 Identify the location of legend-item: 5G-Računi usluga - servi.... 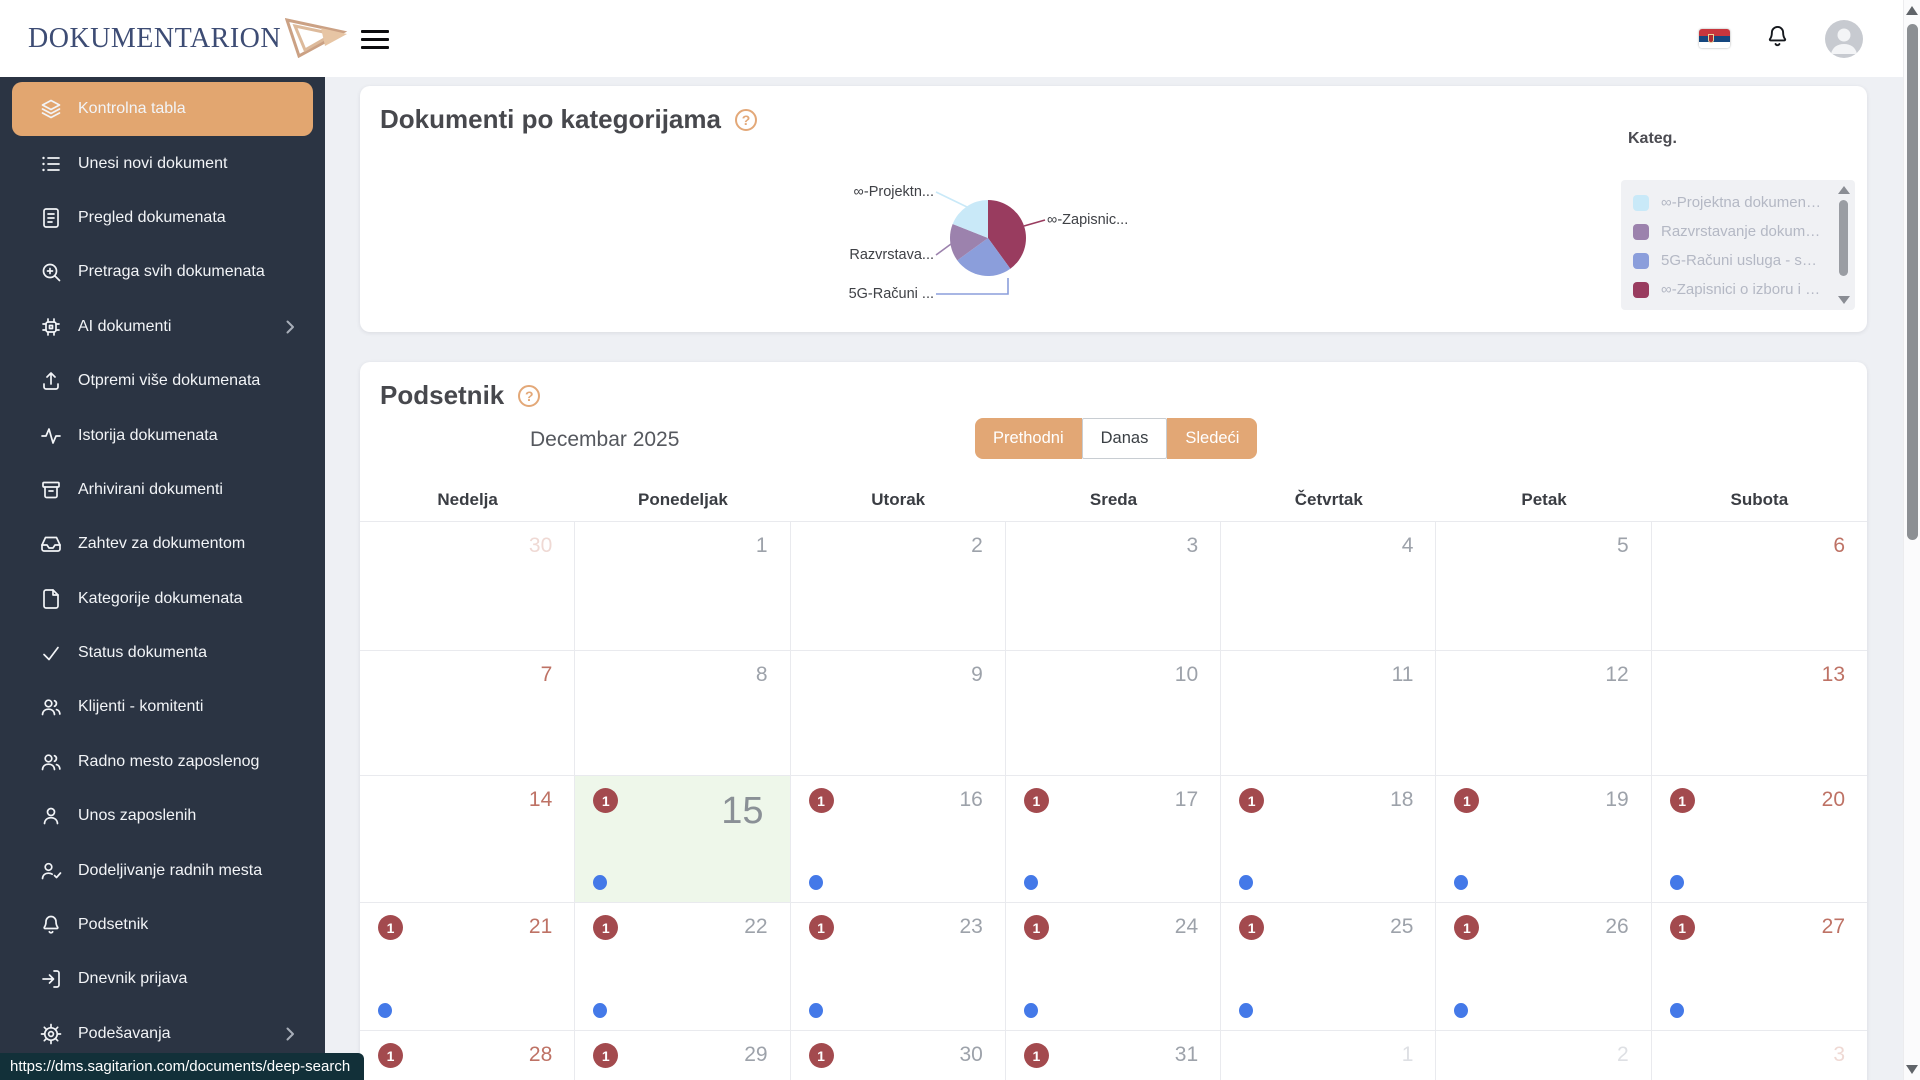
(1731, 260).